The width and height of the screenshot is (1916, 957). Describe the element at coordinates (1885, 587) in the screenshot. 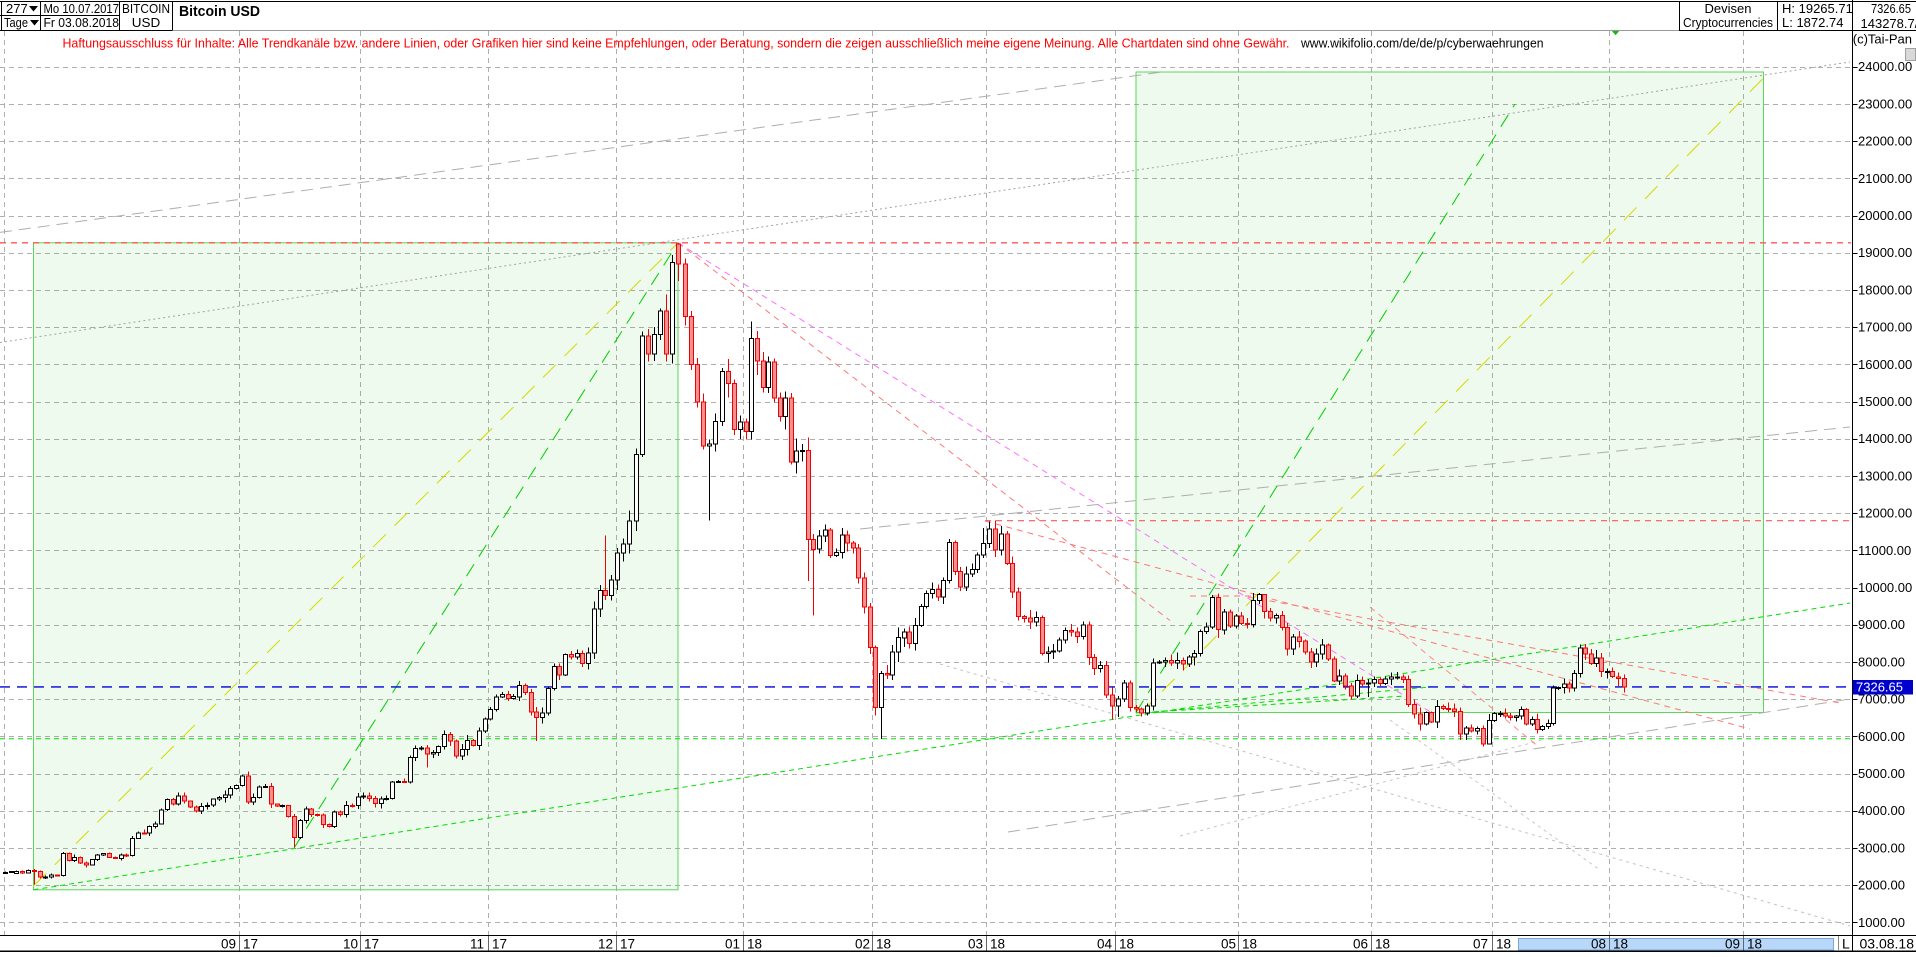

I see `svg-text: 10000.00` at that location.